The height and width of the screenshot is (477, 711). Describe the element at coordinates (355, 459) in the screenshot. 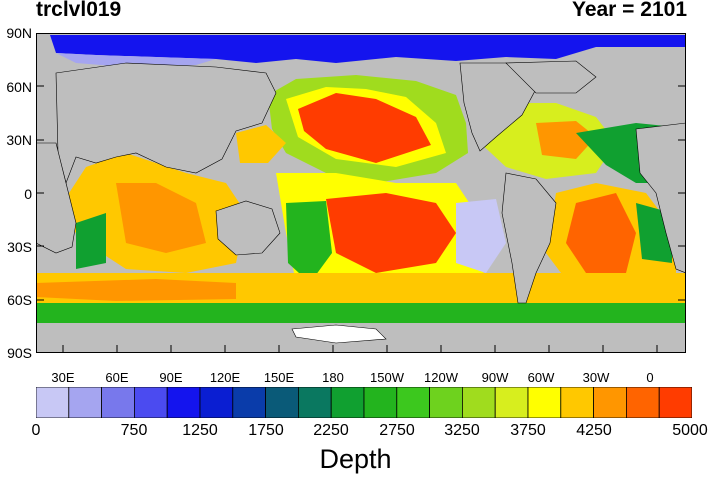

I see `colorbar-title: Depth` at that location.